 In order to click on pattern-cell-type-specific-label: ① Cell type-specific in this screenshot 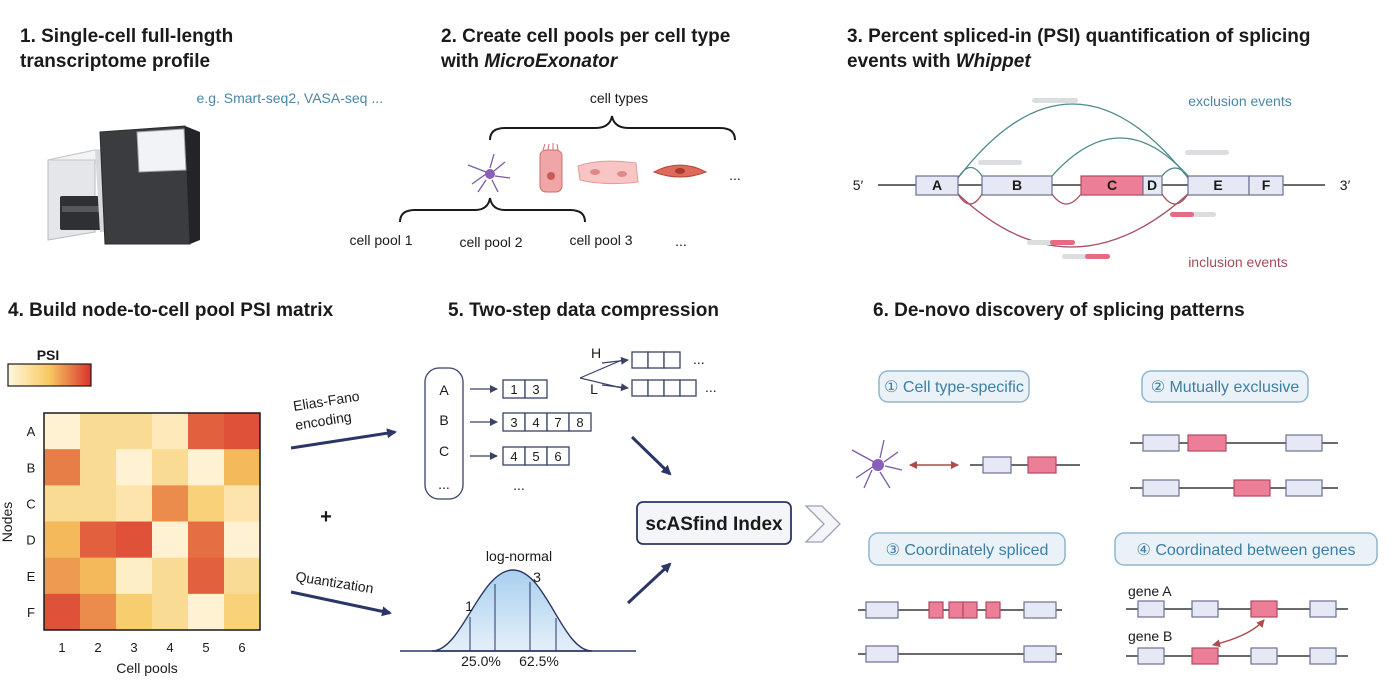, I will do `click(954, 387)`.